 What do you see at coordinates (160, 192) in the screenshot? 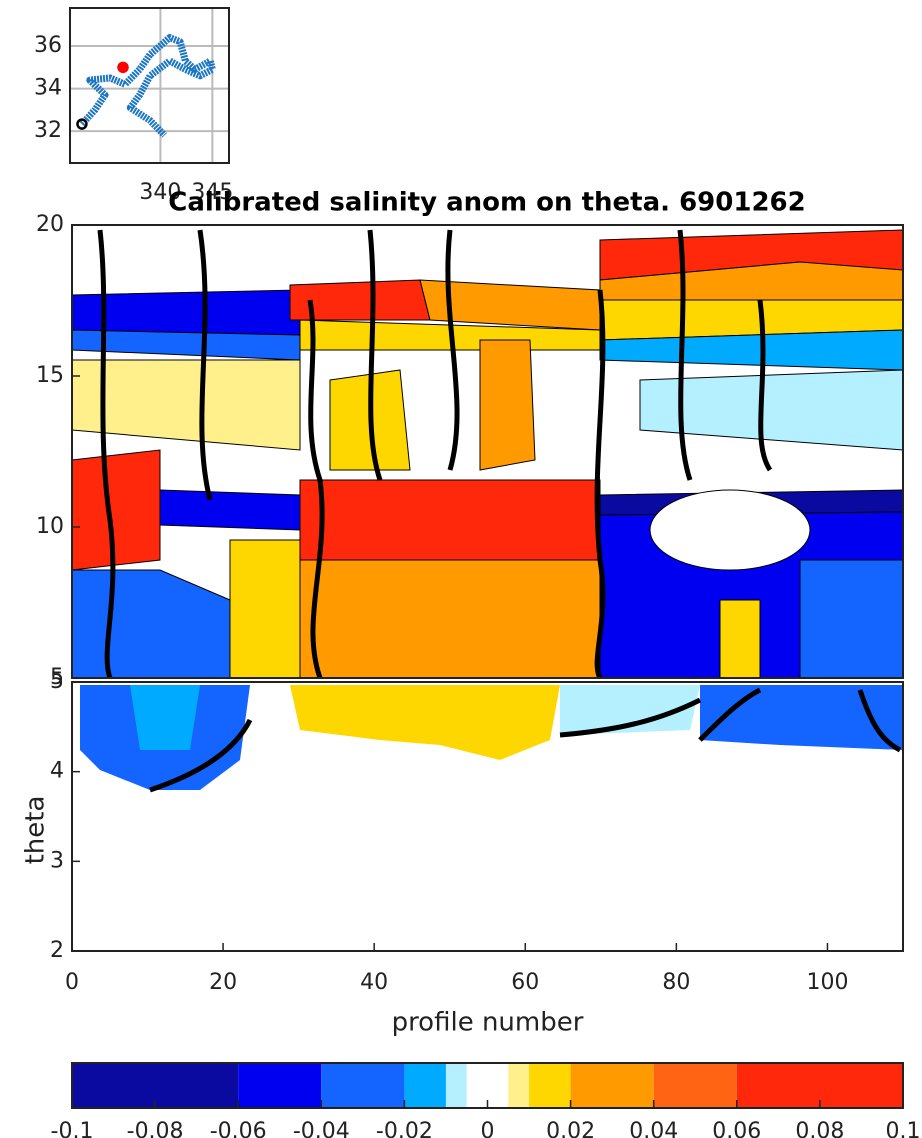
I see `x-tick-label: 340` at bounding box center [160, 192].